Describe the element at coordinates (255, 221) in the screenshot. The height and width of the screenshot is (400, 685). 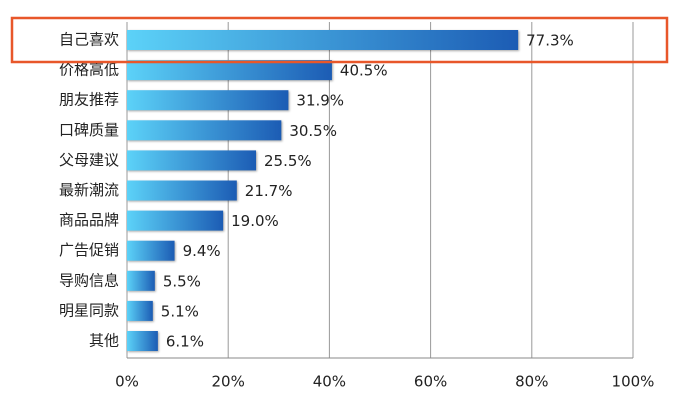
I see `value-label: 19.0%` at that location.